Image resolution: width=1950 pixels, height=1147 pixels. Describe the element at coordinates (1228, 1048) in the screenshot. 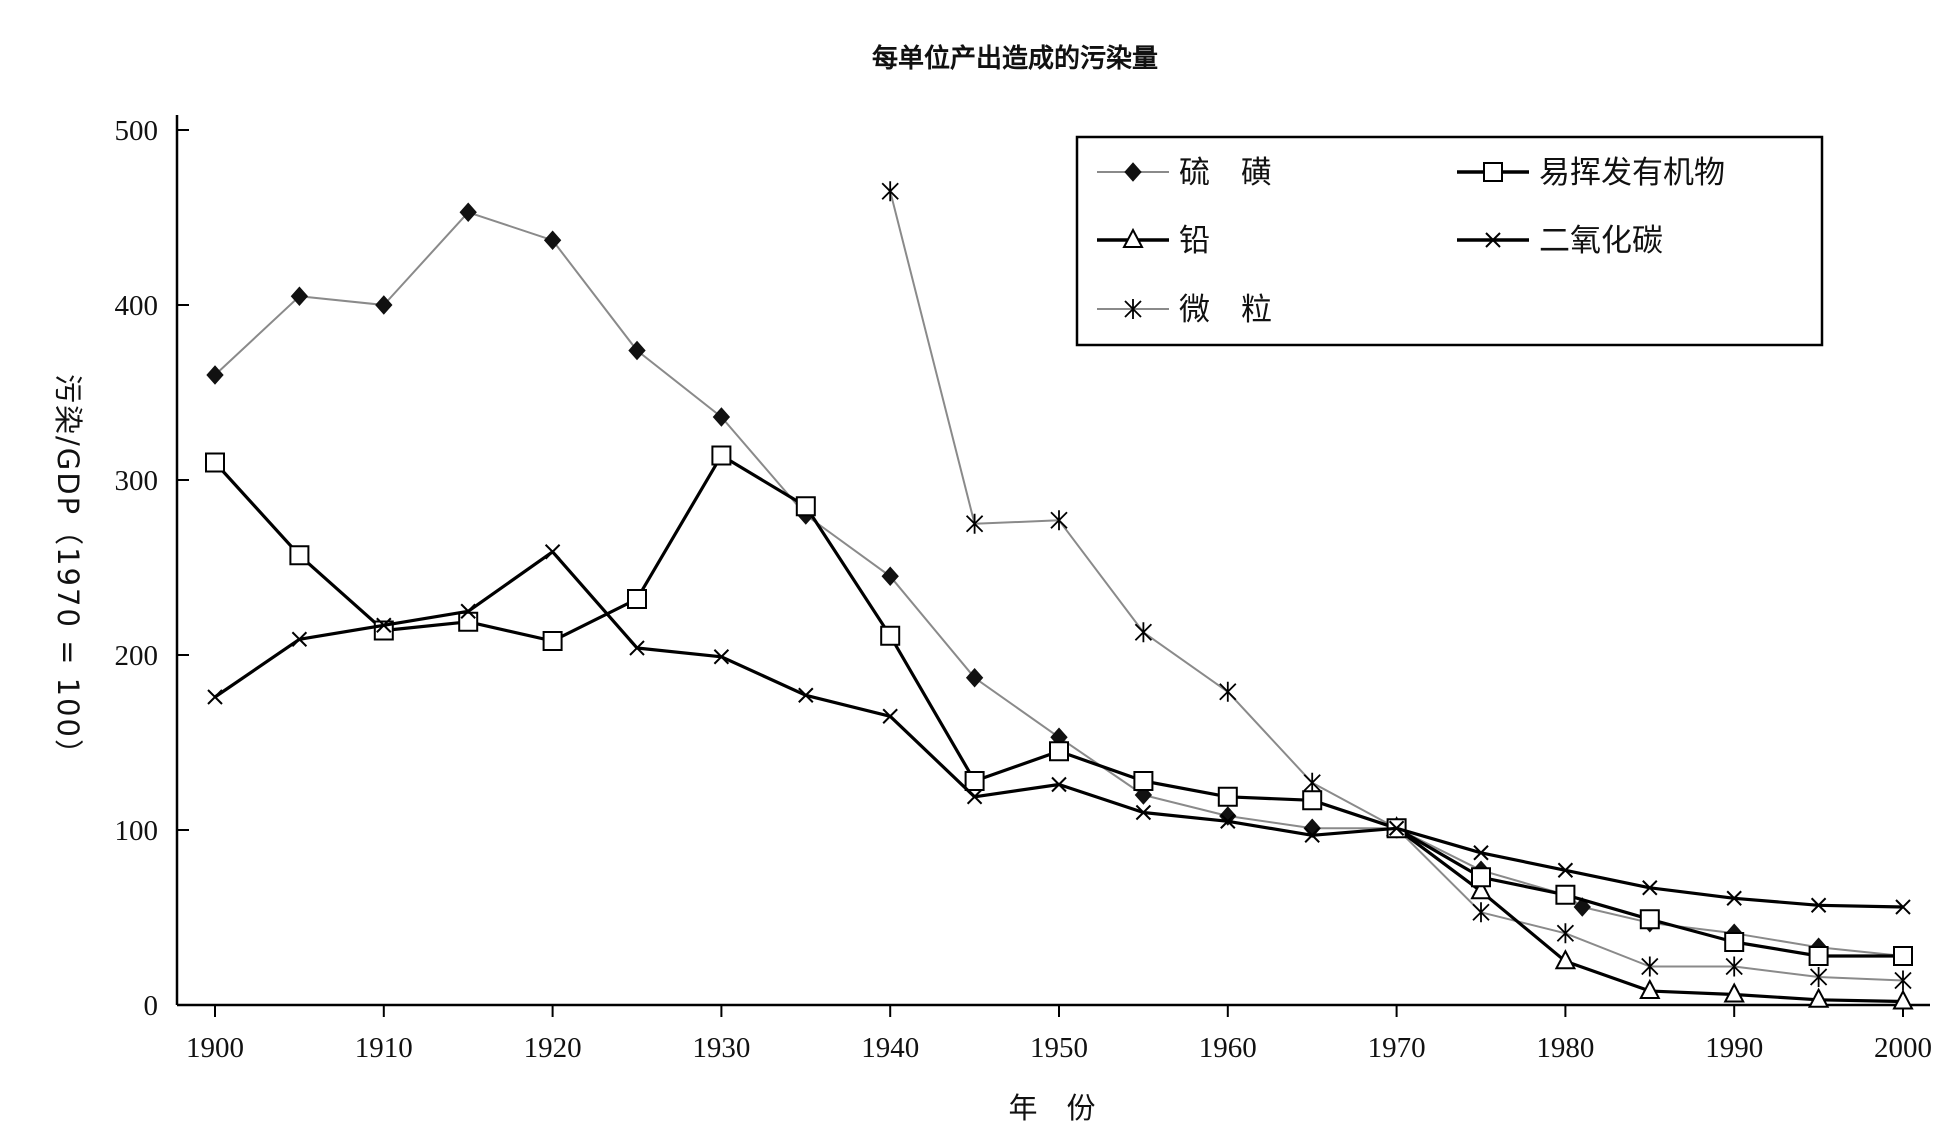

I see `x-tick-label: 1960` at that location.